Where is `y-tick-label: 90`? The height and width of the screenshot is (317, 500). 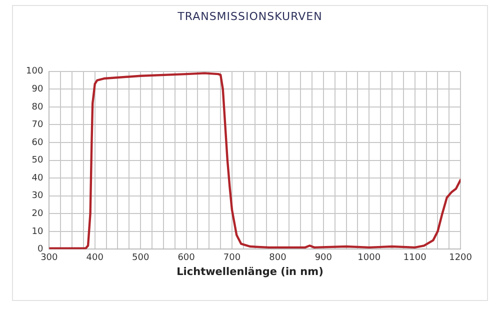
y-tick-label: 90 is located at coordinates (38, 89).